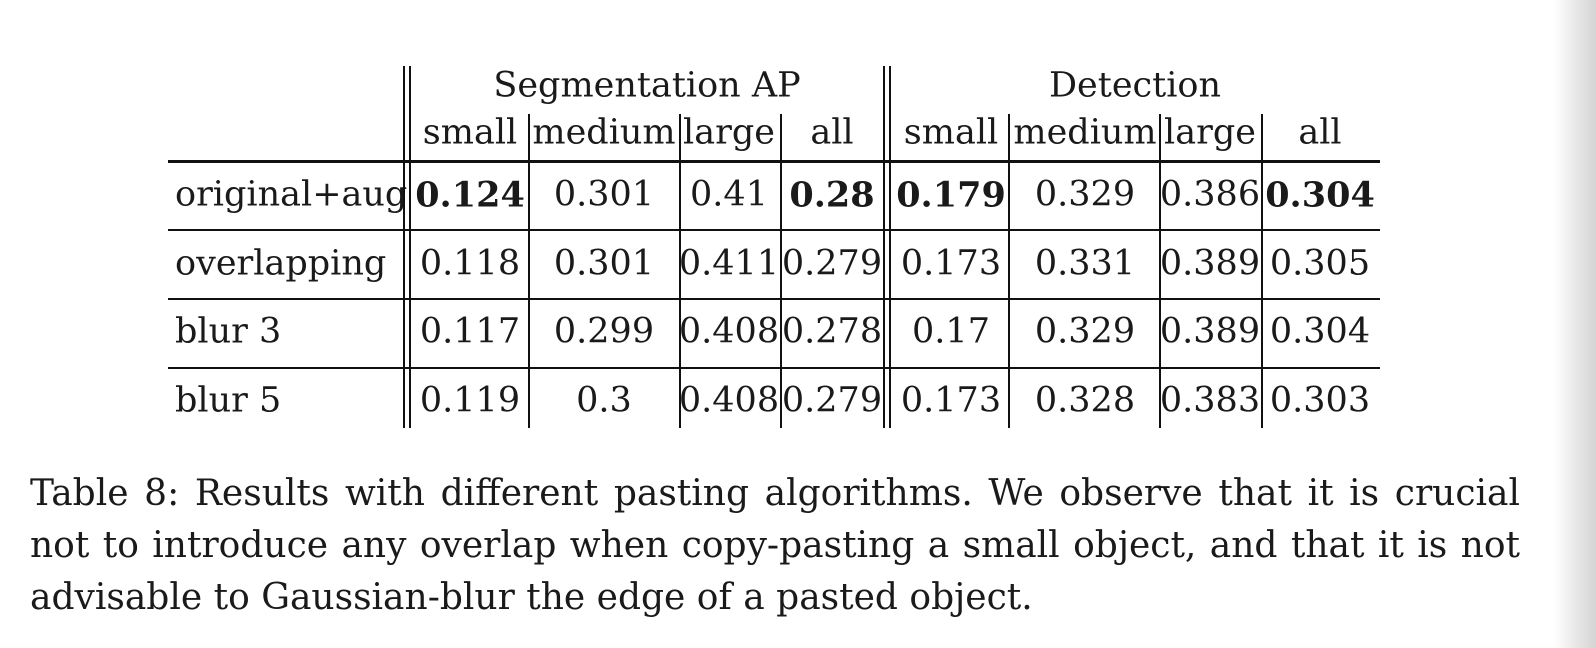  I want to click on table-cell: 0.119, so click(470, 400).